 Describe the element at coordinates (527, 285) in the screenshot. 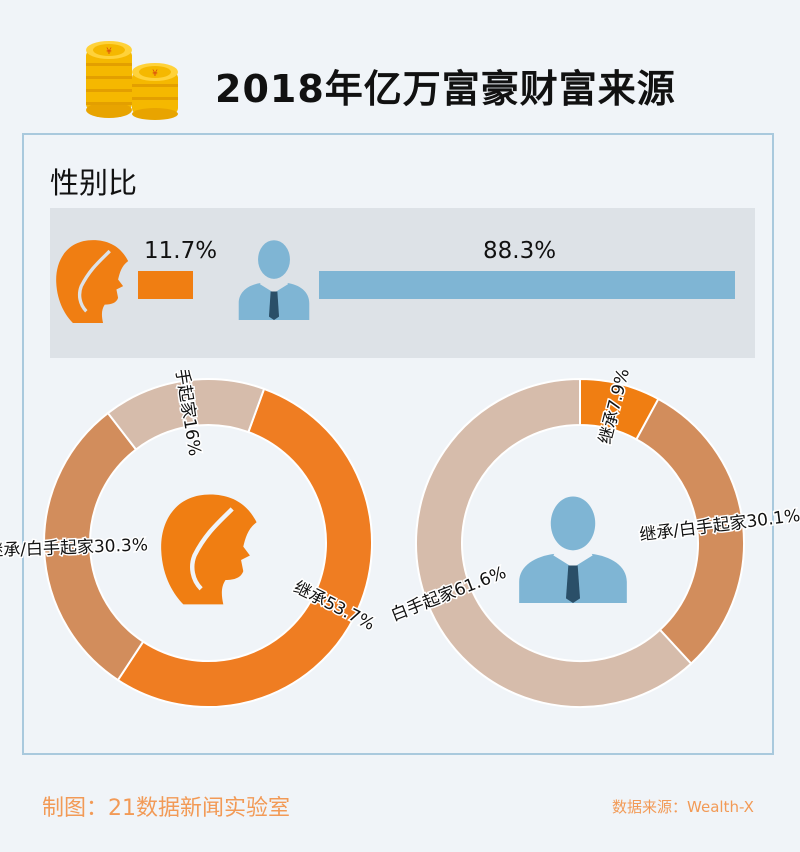

I see `male-ratio-bar` at that location.